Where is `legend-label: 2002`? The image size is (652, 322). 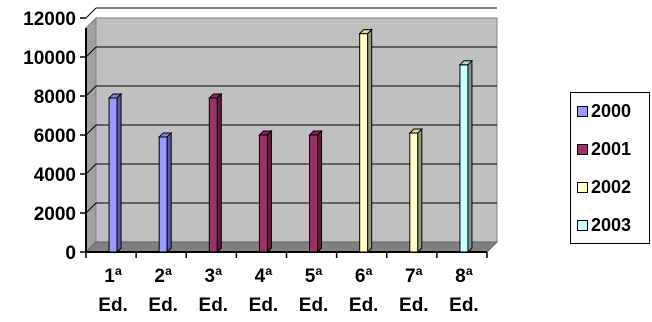
legend-label: 2002 is located at coordinates (611, 187).